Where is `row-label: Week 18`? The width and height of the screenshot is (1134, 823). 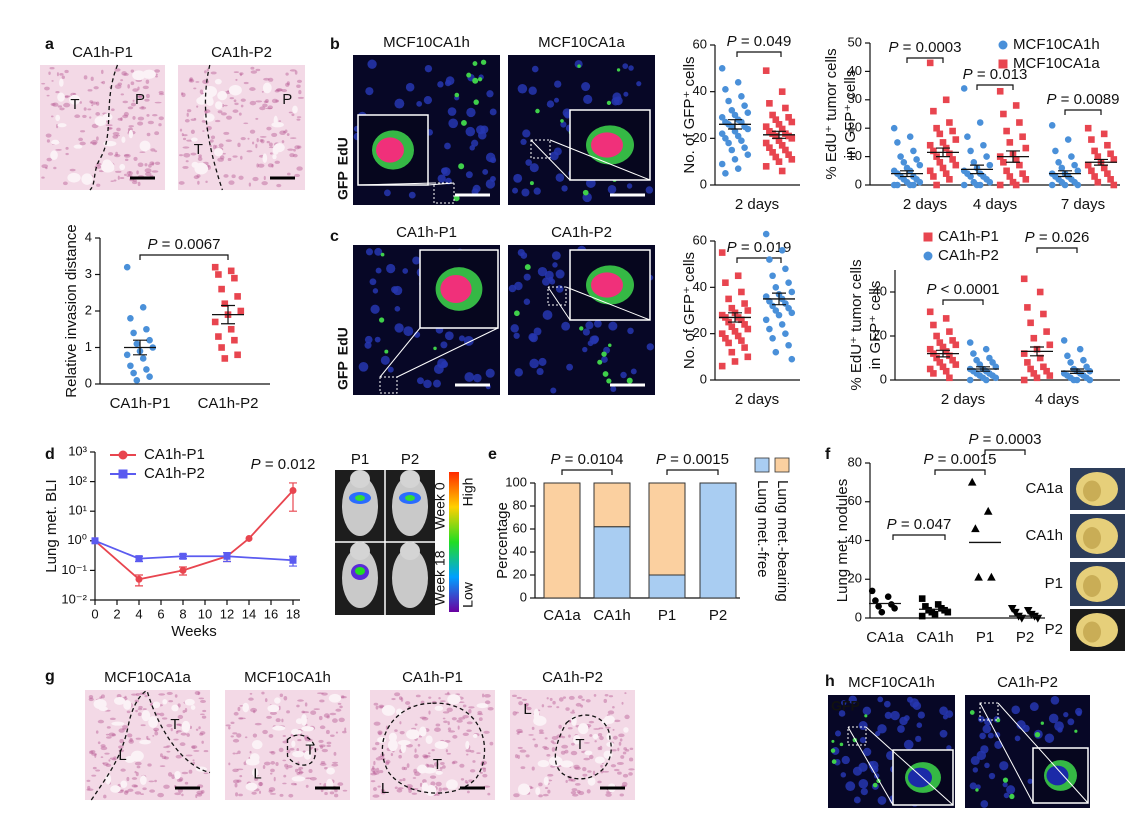
row-label: Week 18 is located at coordinates (440, 577).